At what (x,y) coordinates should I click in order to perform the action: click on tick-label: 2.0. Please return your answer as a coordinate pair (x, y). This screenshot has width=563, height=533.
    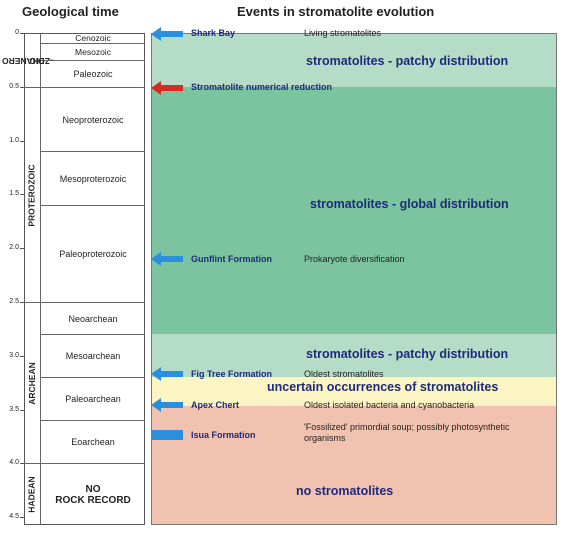
    Looking at the image, I should click on (14, 247).